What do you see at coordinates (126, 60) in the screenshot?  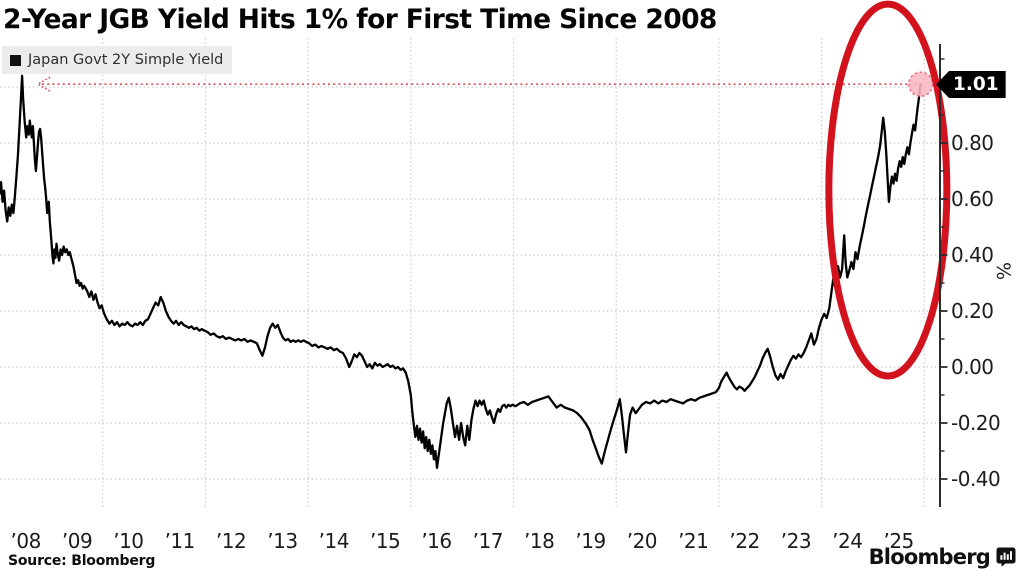 I see `legend-label: Japan Govt 2Y Simple Yield` at bounding box center [126, 60].